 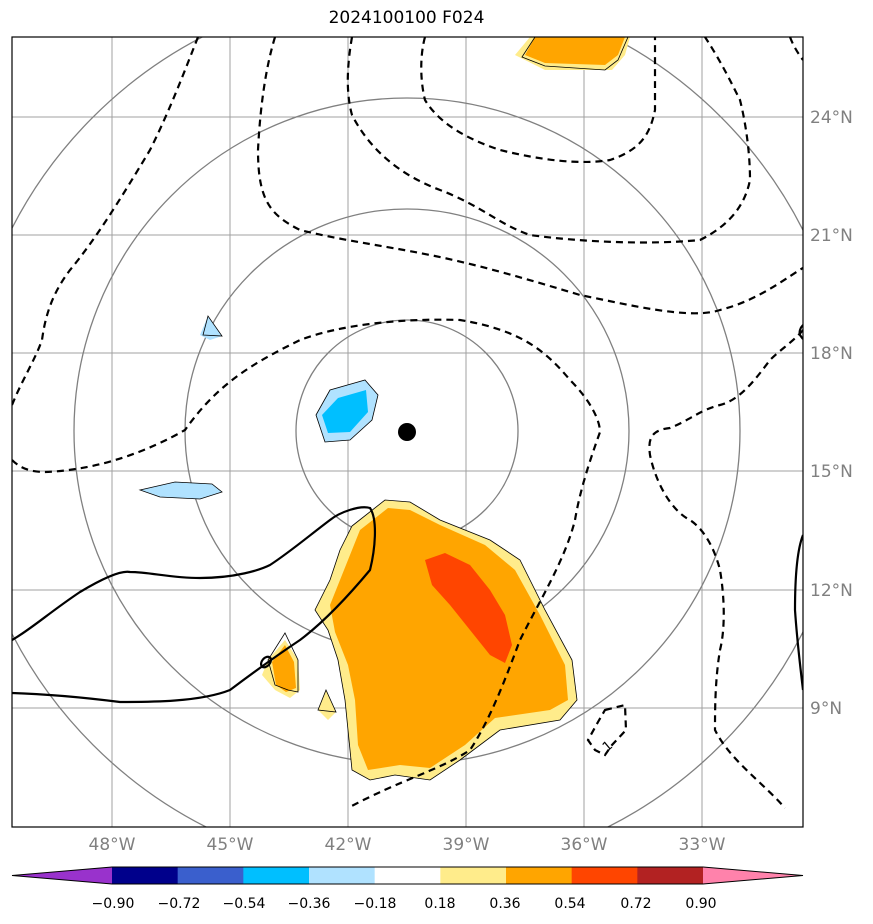 I want to click on colorbar-outline, so click(x=407, y=875).